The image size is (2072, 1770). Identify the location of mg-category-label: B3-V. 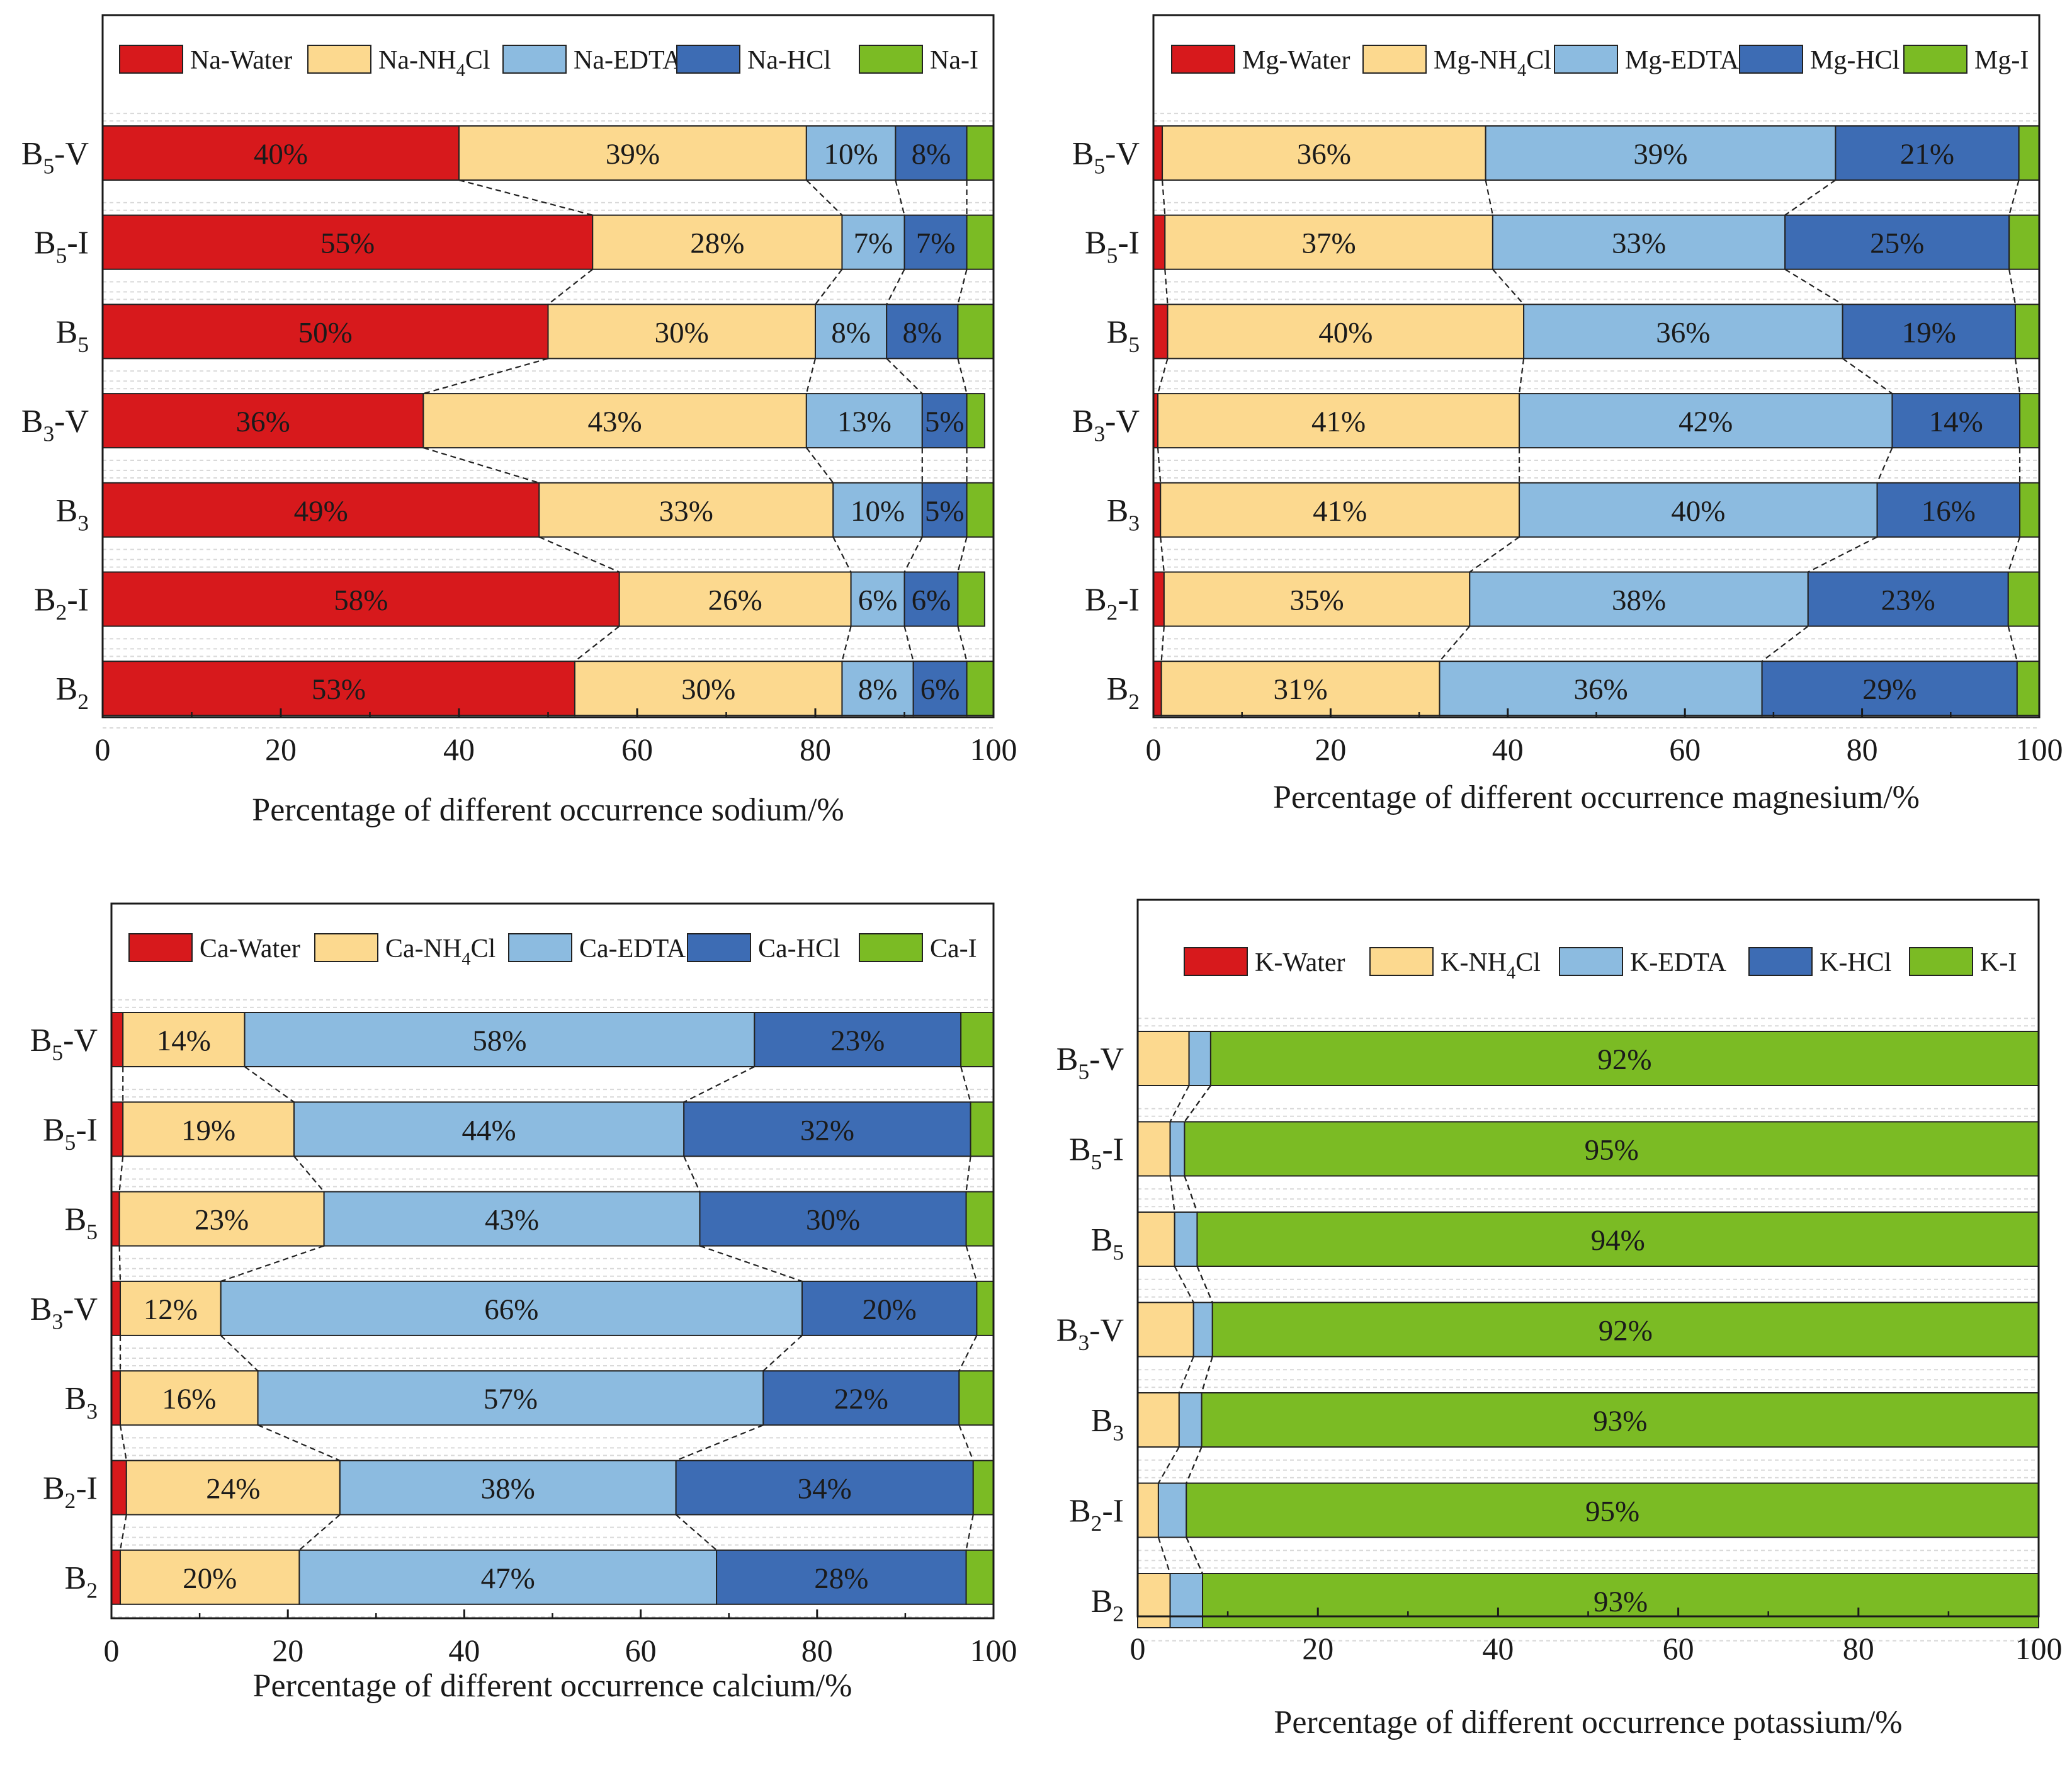
(1106, 425).